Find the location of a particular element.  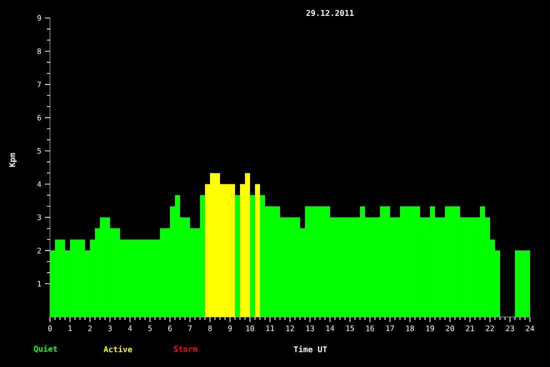

text: Storm is located at coordinates (186, 349).